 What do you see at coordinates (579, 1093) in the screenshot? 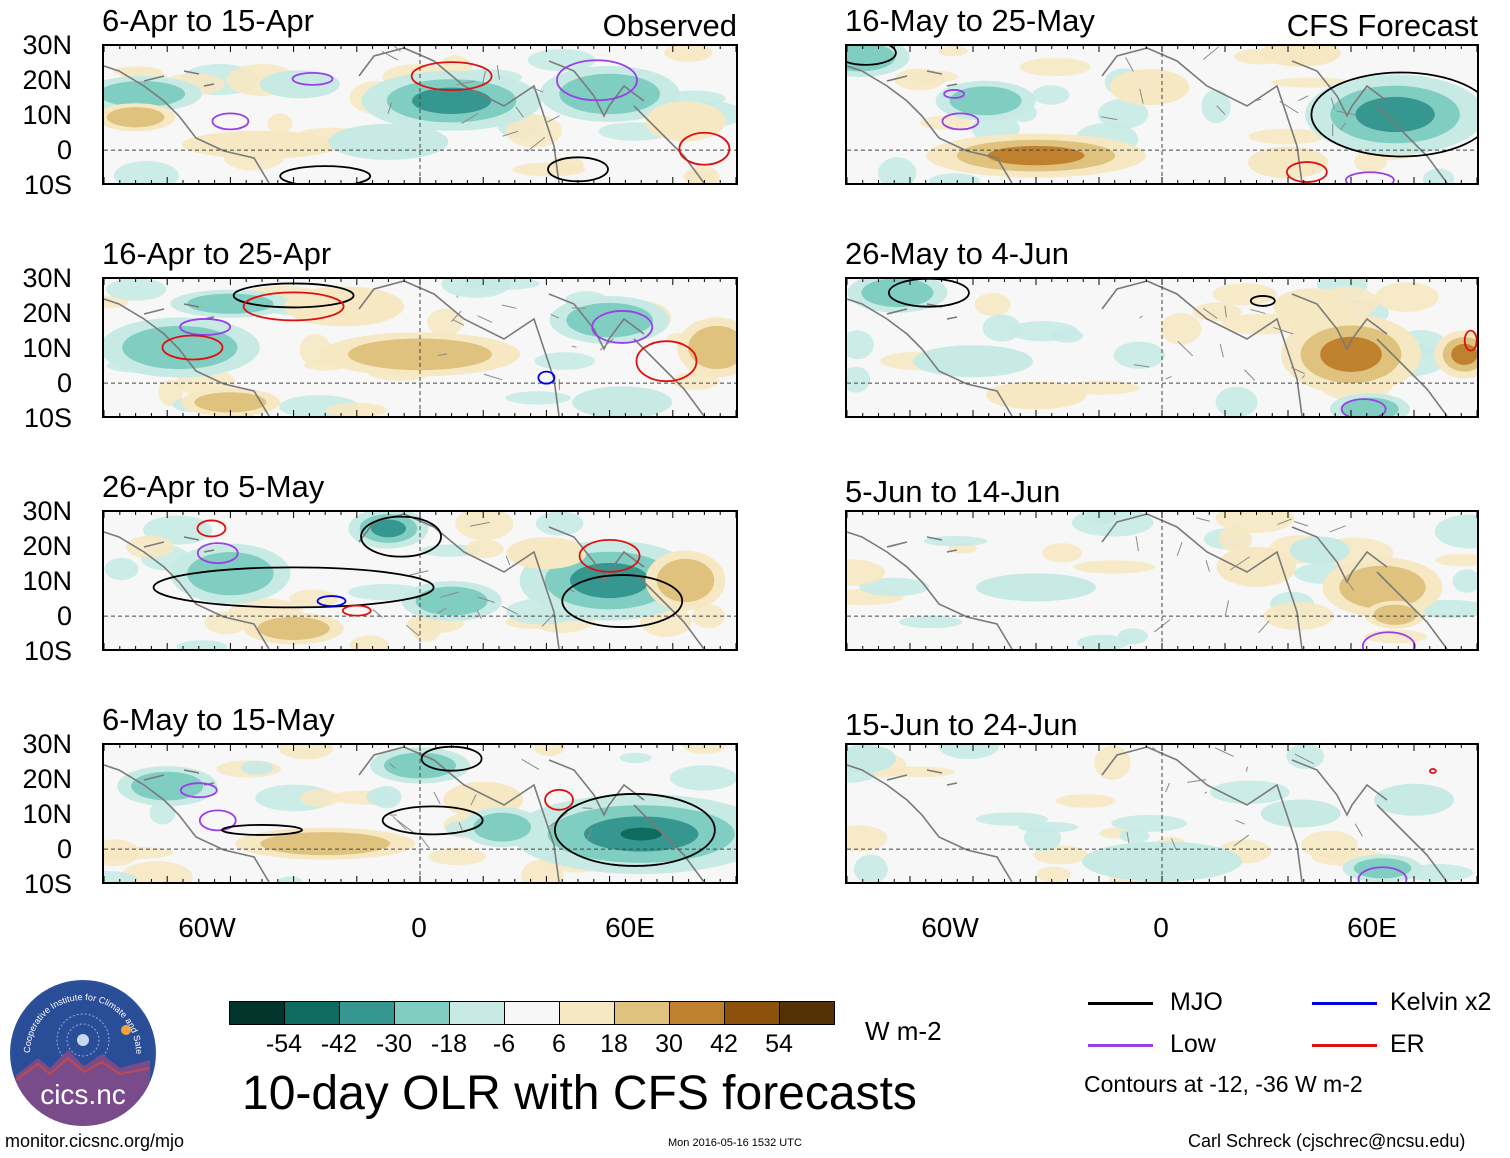
I see `main-title: 10-day OLR with CFS forecasts` at bounding box center [579, 1093].